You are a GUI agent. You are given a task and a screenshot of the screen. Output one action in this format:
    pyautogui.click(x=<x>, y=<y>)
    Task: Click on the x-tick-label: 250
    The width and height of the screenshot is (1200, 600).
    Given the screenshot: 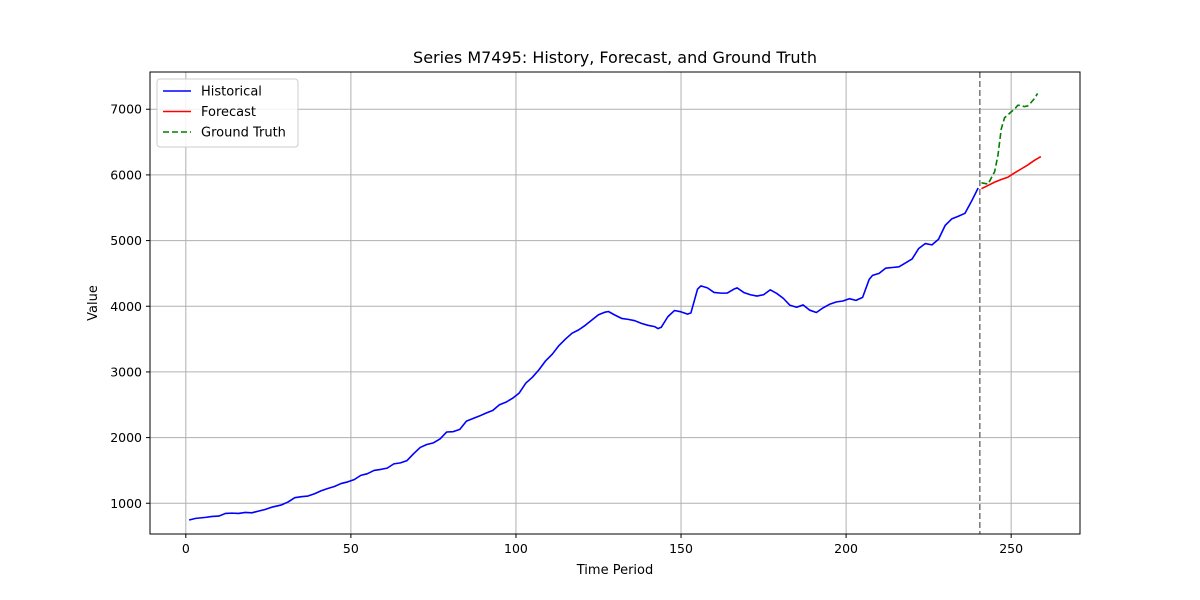 What is the action you would take?
    pyautogui.click(x=1011, y=548)
    